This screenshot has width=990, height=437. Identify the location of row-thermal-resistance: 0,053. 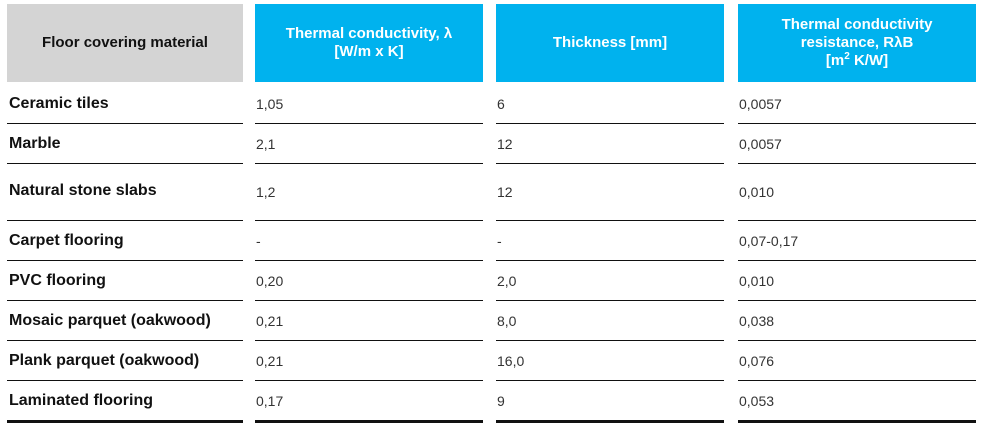
(857, 402).